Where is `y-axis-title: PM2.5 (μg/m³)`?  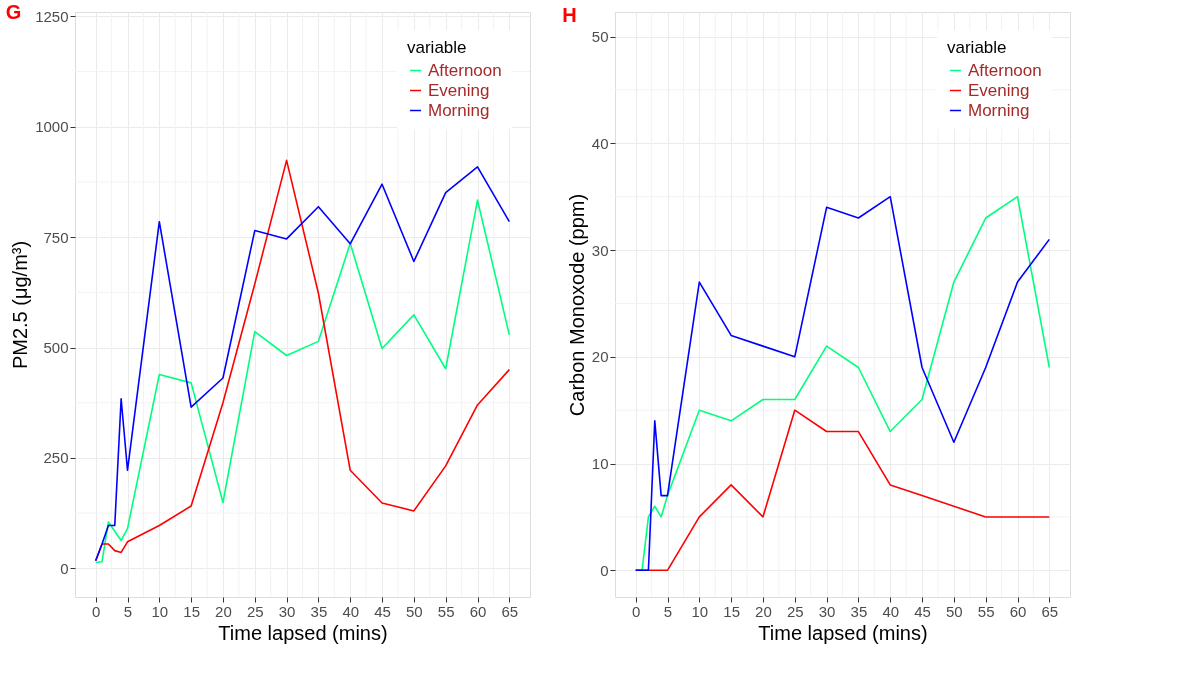
y-axis-title: PM2.5 (μg/m³) is located at coordinates (20, 305).